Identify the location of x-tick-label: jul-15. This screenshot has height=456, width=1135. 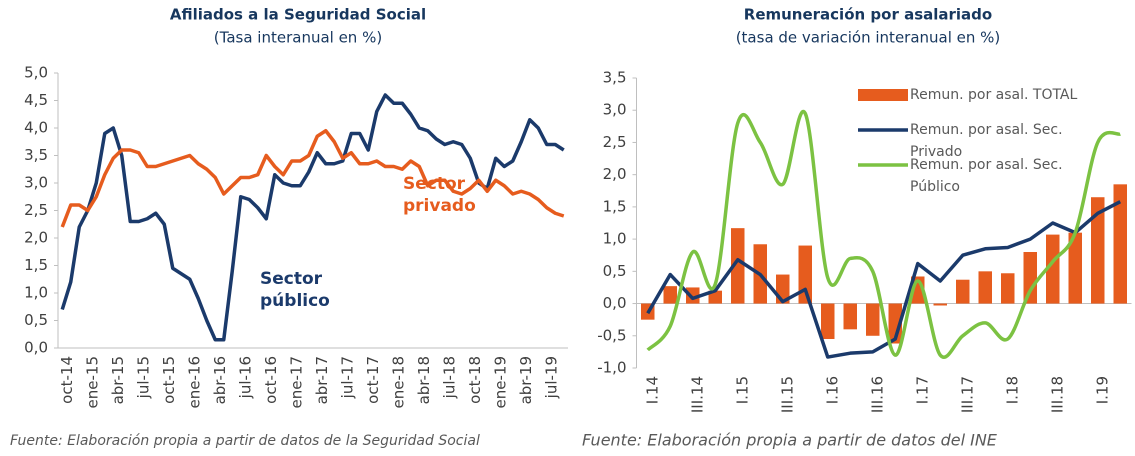
(143, 377).